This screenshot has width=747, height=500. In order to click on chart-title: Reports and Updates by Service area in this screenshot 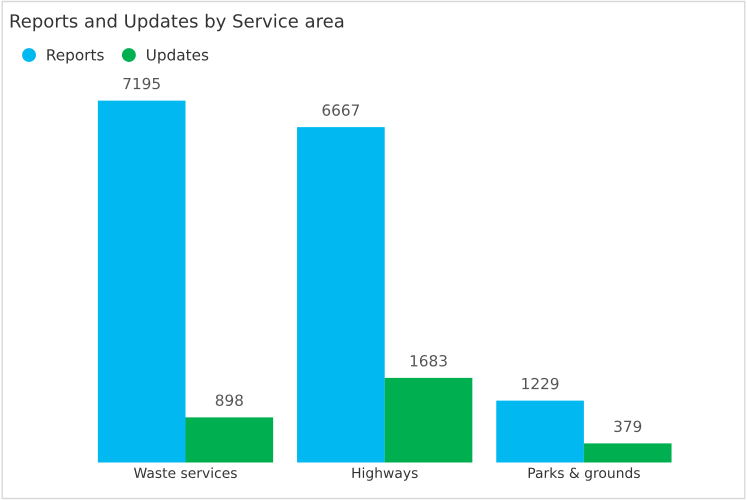, I will do `click(177, 23)`.